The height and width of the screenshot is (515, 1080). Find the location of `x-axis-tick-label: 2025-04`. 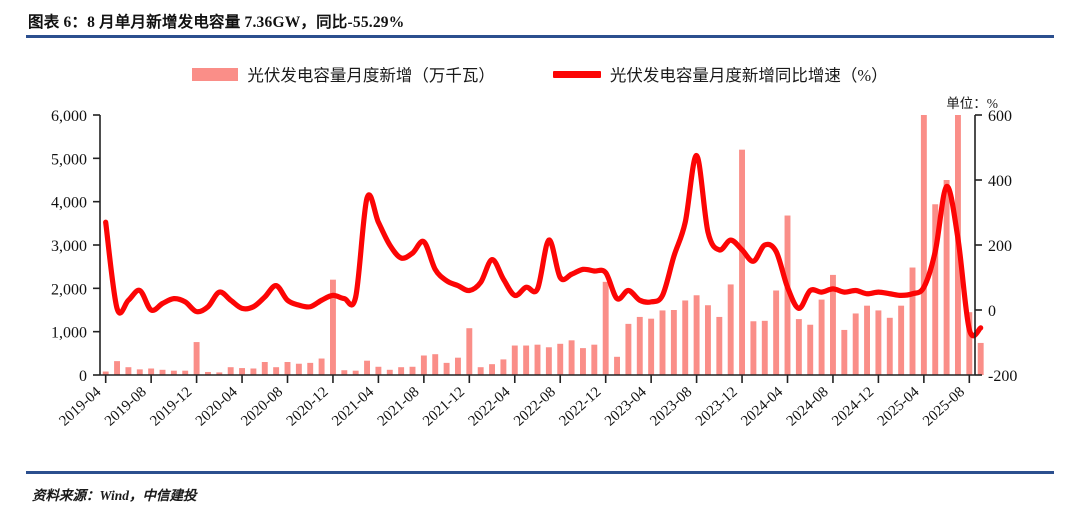

x-axis-tick-label: 2025-04 is located at coordinates (899, 407).